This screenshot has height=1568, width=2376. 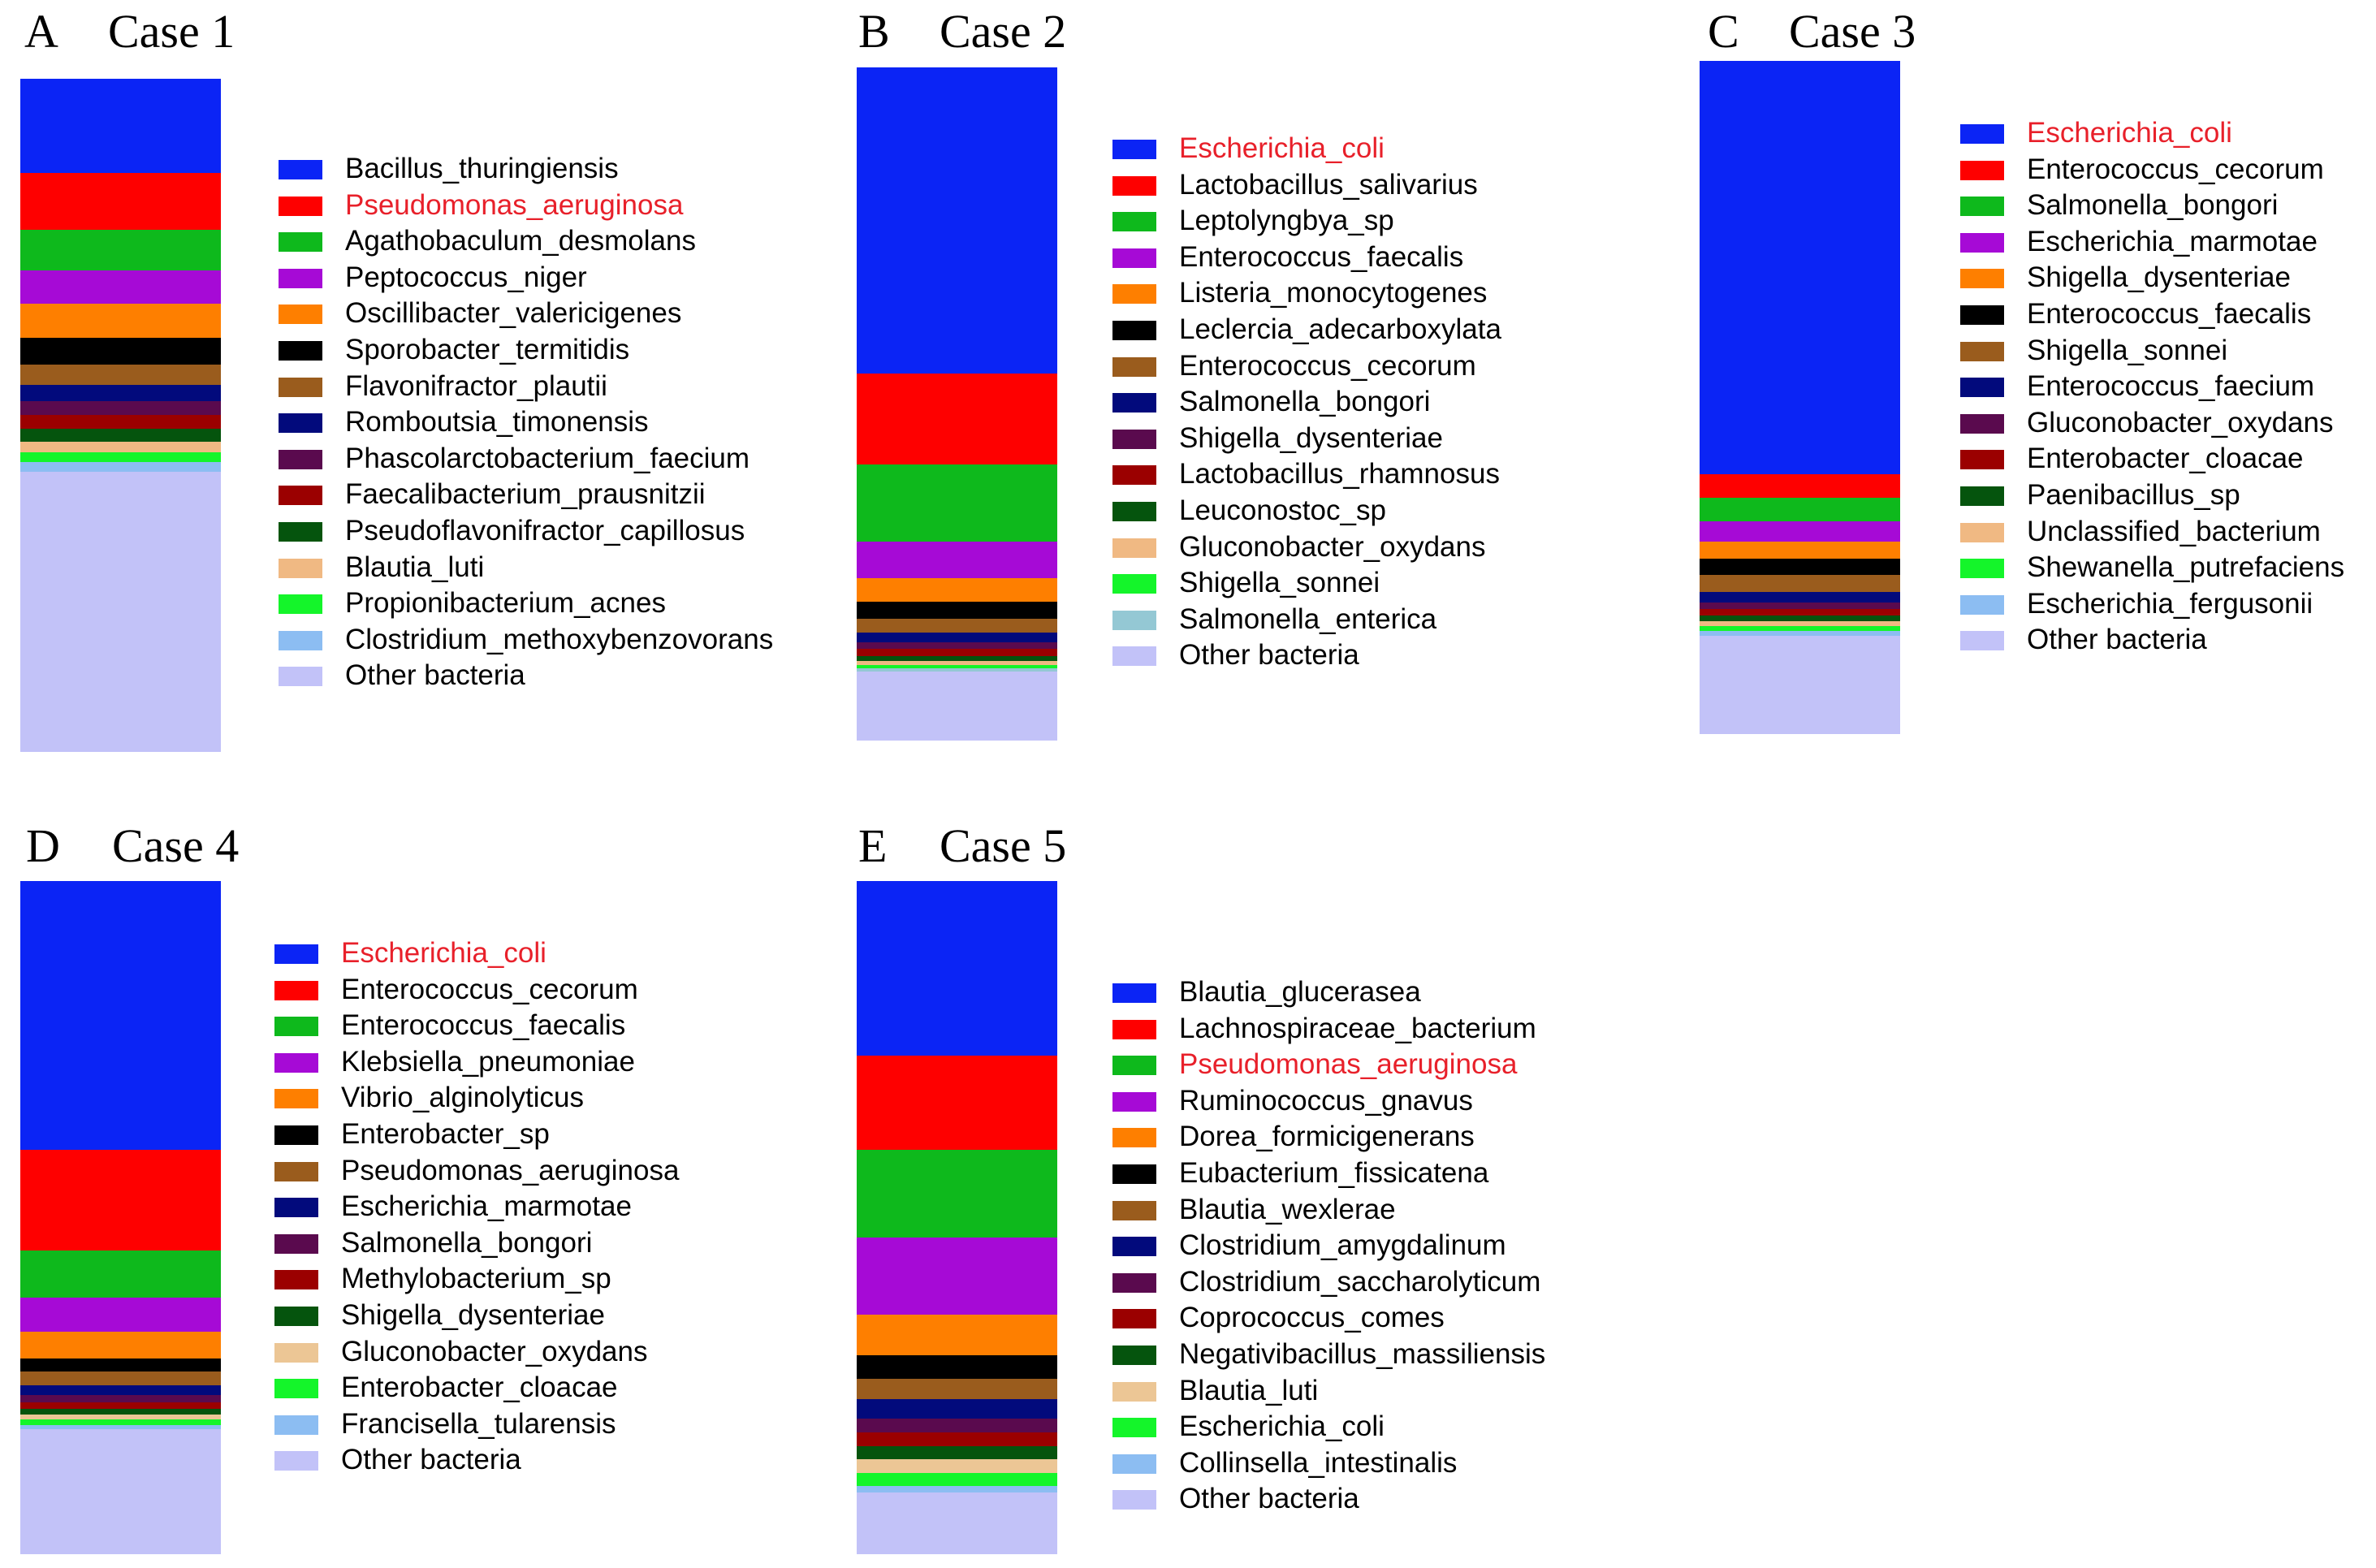 What do you see at coordinates (488, 1061) in the screenshot?
I see `legend-label: Klebsiella_pneumoniae` at bounding box center [488, 1061].